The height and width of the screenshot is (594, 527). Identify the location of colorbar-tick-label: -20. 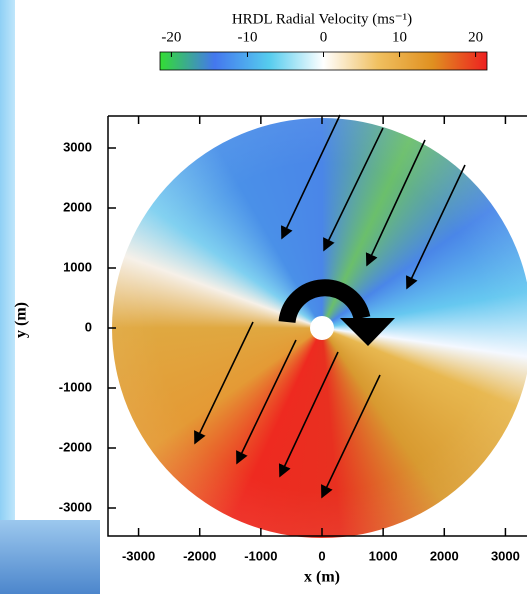
(171, 37).